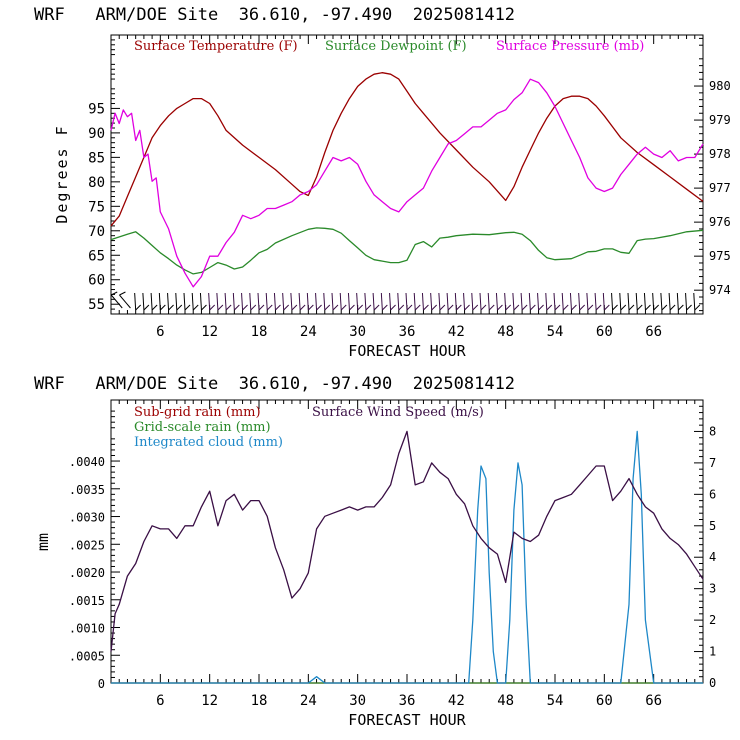 Image resolution: width=740 pixels, height=740 pixels. What do you see at coordinates (202, 427) in the screenshot?
I see `legend-gridscale-rain: Grid-scale rain (mm)` at bounding box center [202, 427].